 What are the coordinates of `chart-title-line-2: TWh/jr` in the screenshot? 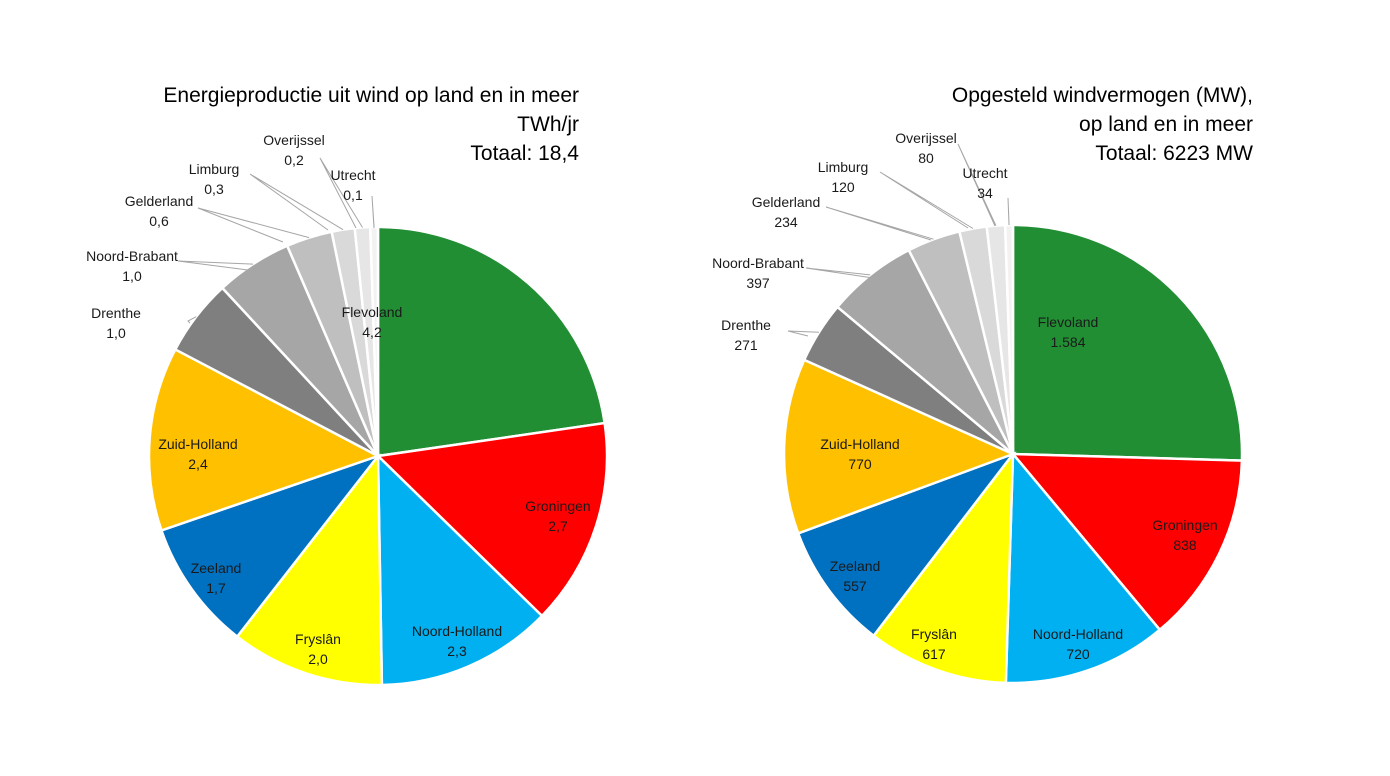 It's located at (548, 124).